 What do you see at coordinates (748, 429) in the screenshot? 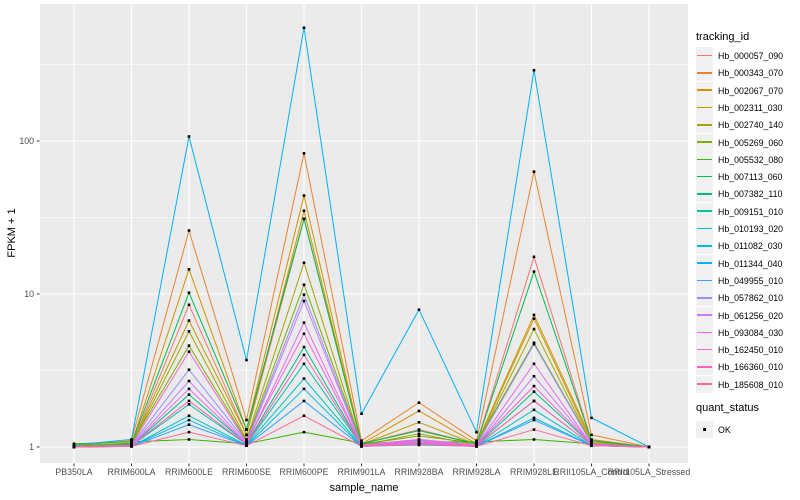
I see `legend-item-quant-OK: OK` at bounding box center [748, 429].